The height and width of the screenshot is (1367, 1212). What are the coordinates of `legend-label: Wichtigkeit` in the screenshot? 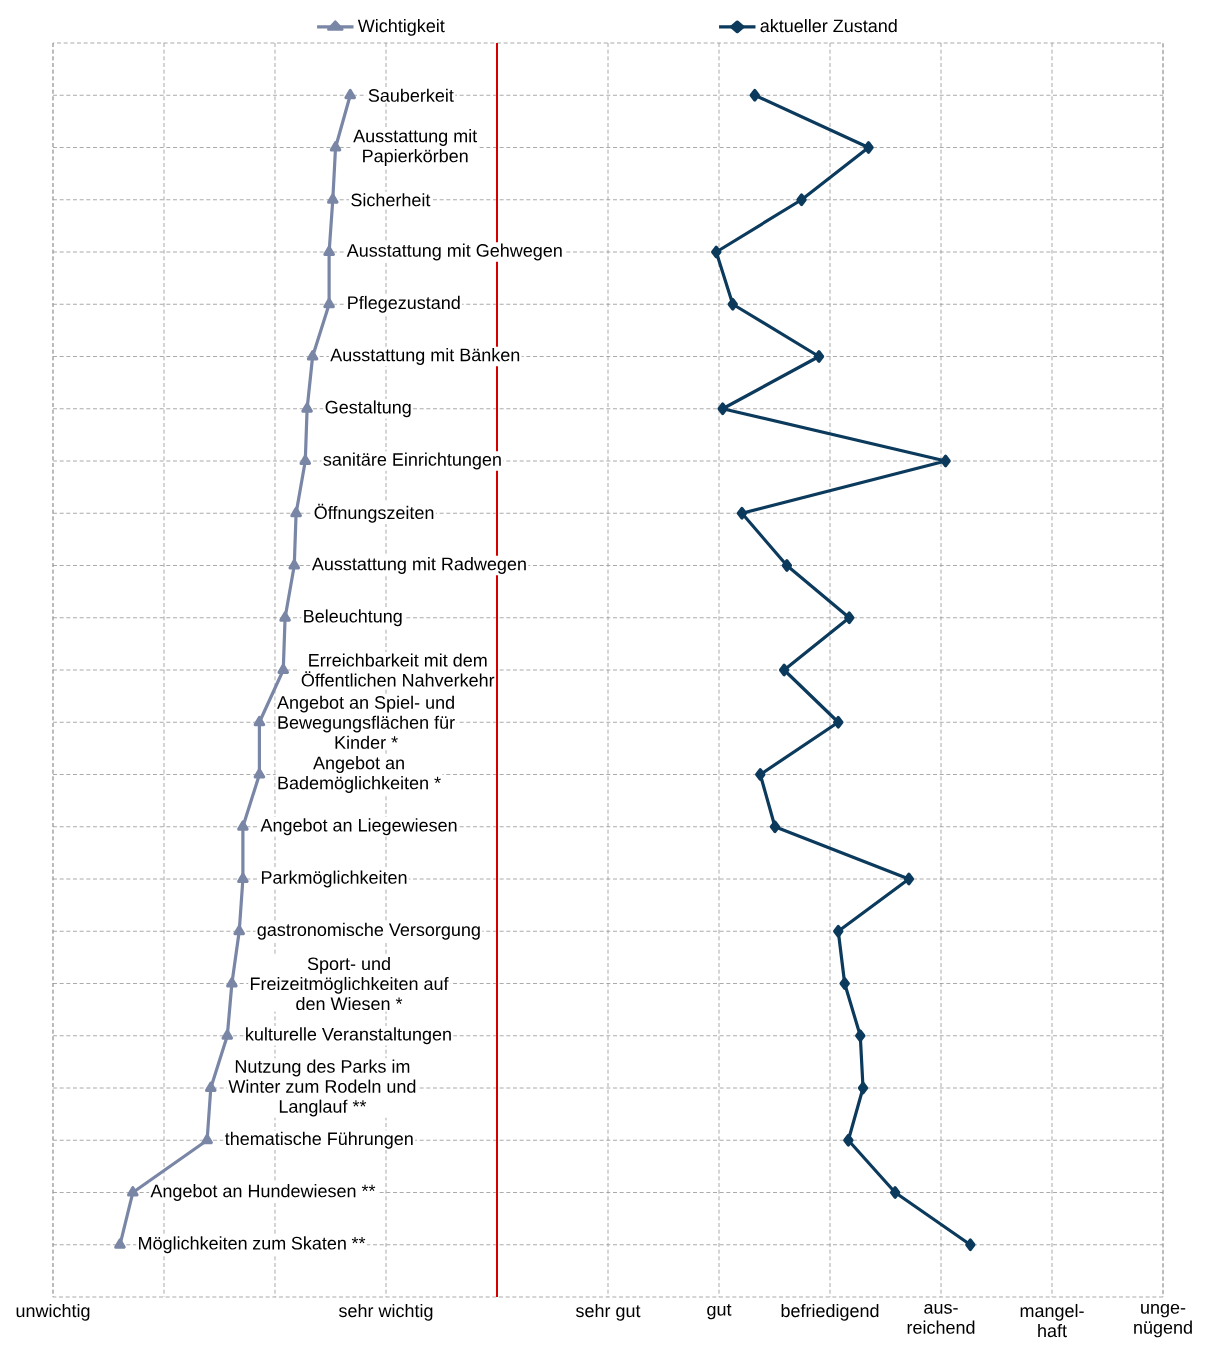 It's located at (401, 27).